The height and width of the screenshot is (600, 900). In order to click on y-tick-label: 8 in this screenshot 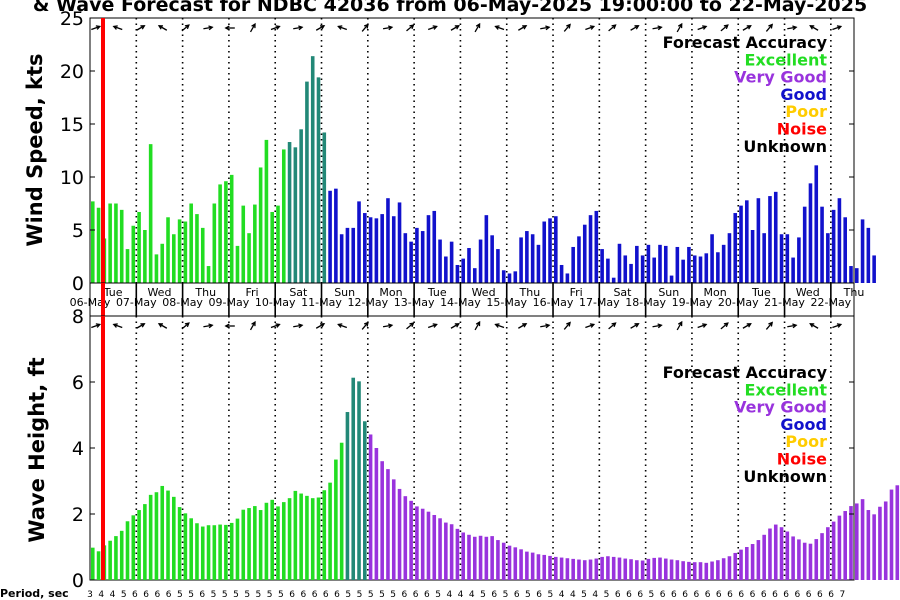, I will do `click(78, 317)`.